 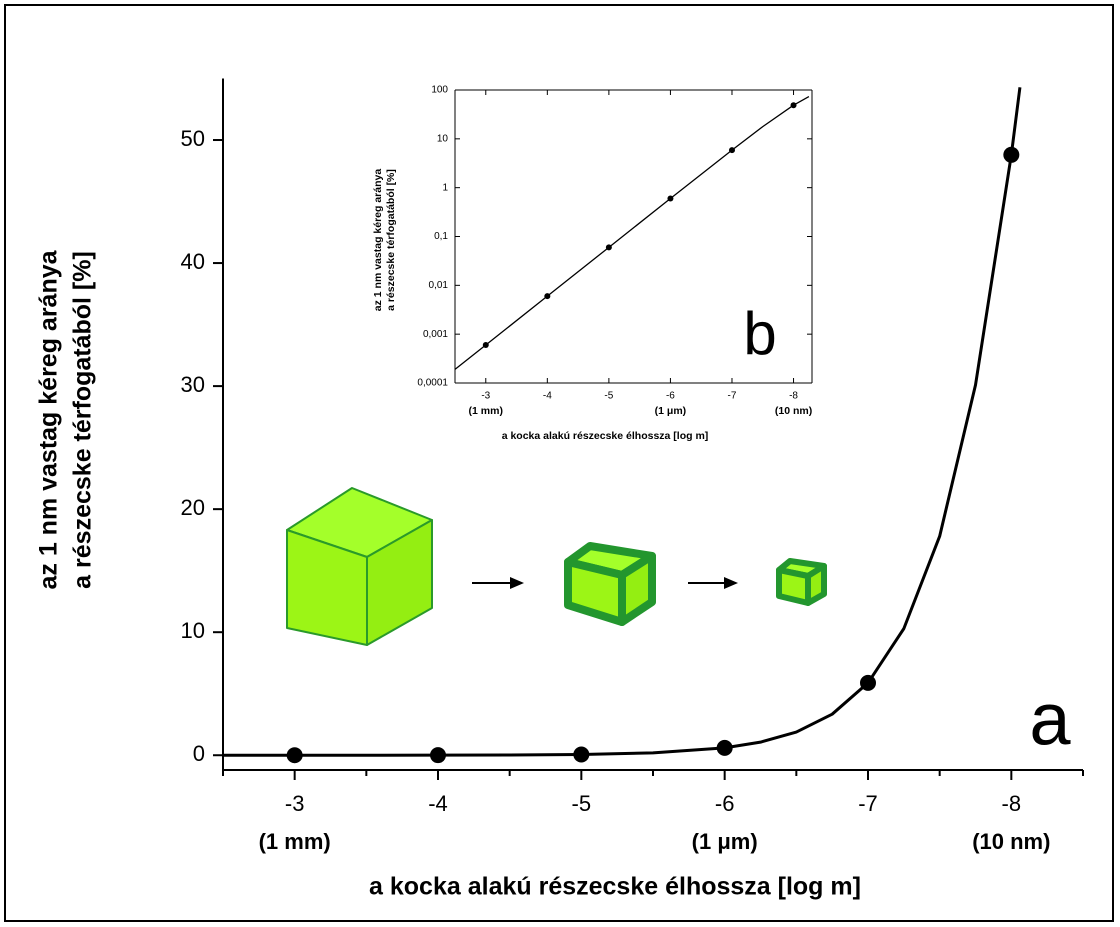 What do you see at coordinates (435, 334) in the screenshot?
I see `y-tick-label: 0,001` at bounding box center [435, 334].